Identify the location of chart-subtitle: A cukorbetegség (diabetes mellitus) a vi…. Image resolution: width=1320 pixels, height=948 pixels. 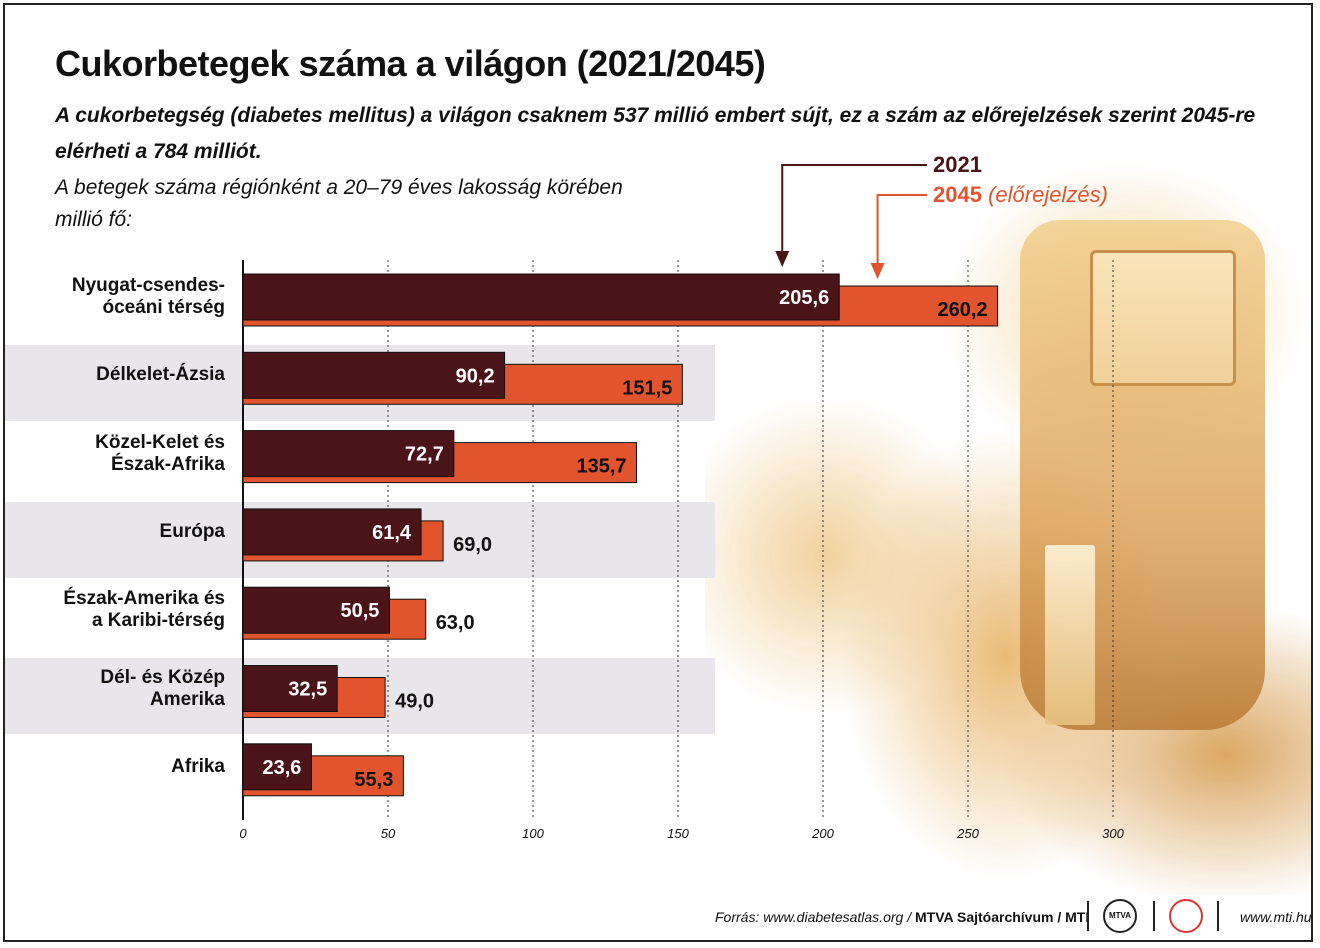
(655, 133).